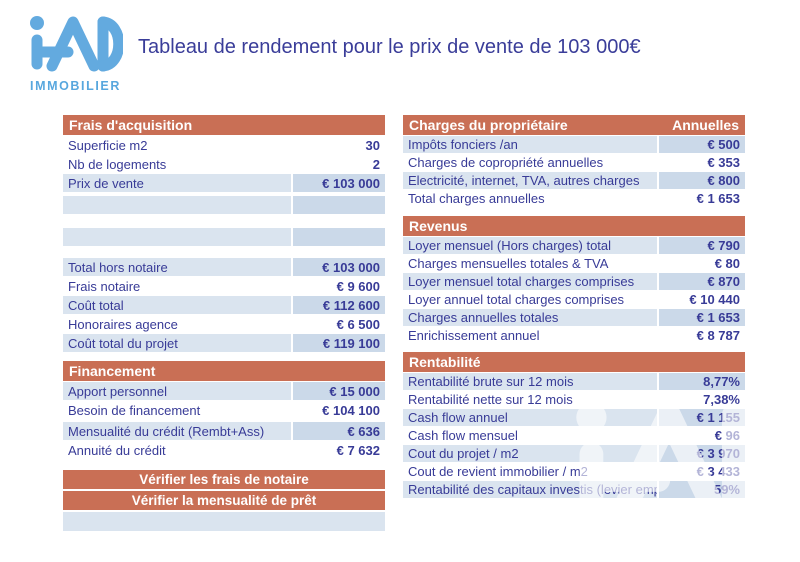 The height and width of the screenshot is (562, 800). Describe the element at coordinates (530, 162) in the screenshot. I see `row-label: Charges de copropriété annuelles` at that location.